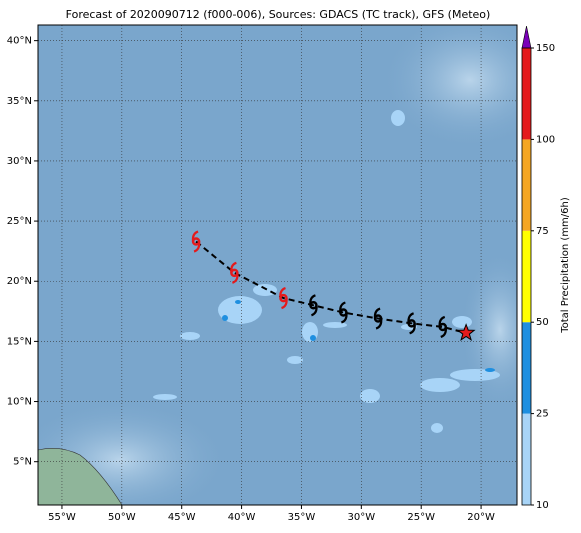  What do you see at coordinates (19, 161) in the screenshot?
I see `y-tick-label: 30°N` at bounding box center [19, 161].